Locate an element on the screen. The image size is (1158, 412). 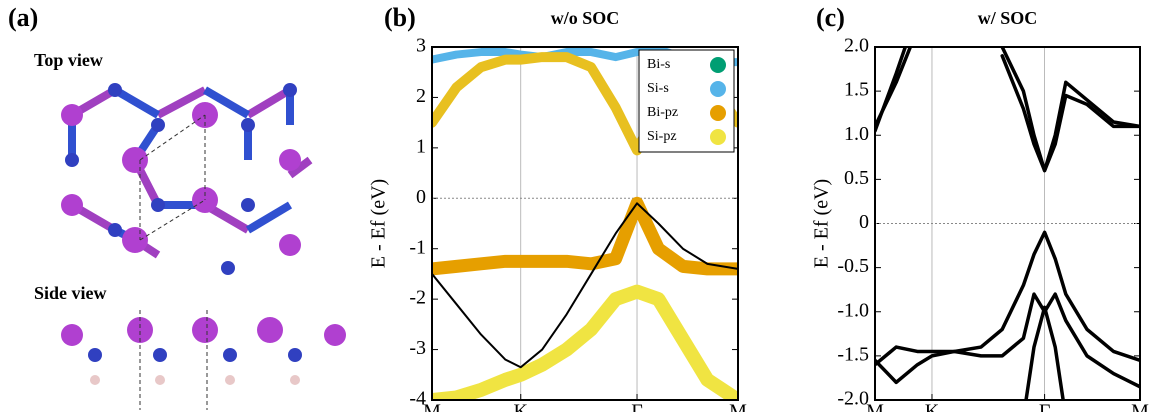
y-tick-label: -2.0 is located at coordinates (853, 399).